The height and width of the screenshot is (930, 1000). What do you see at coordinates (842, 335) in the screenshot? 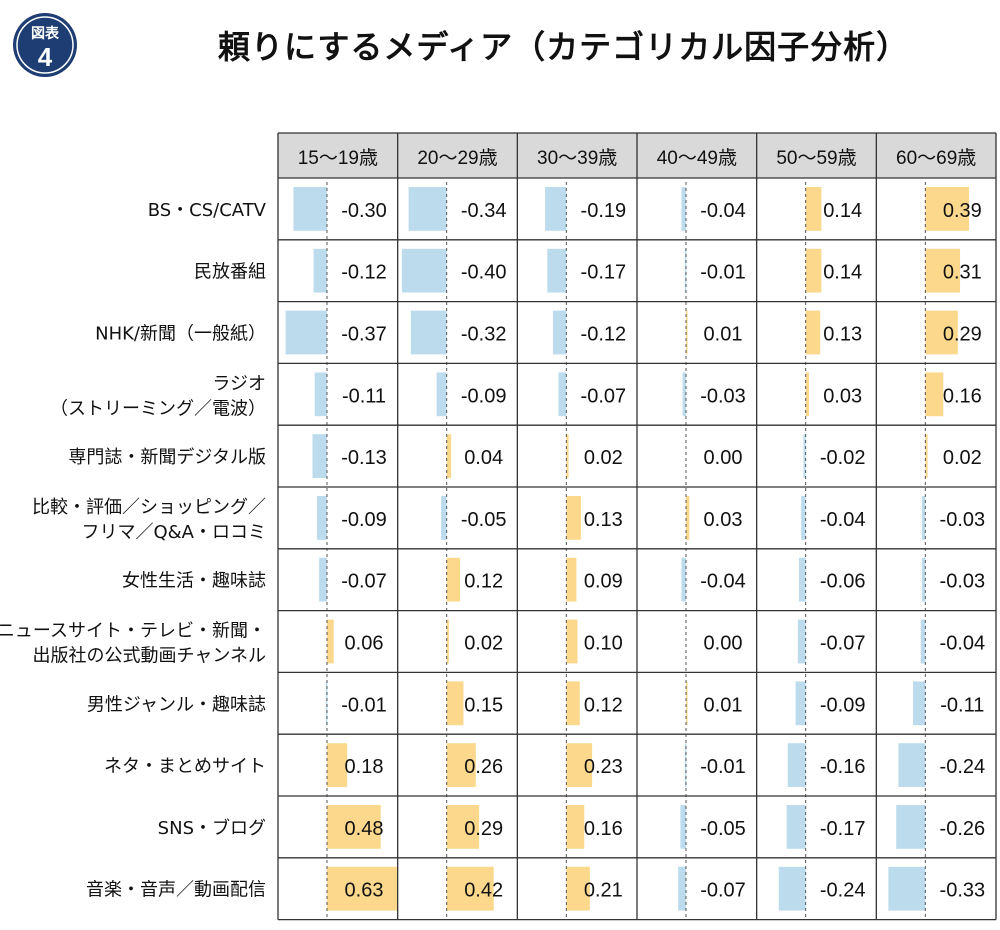
I see `value-label: 0.13` at bounding box center [842, 335].